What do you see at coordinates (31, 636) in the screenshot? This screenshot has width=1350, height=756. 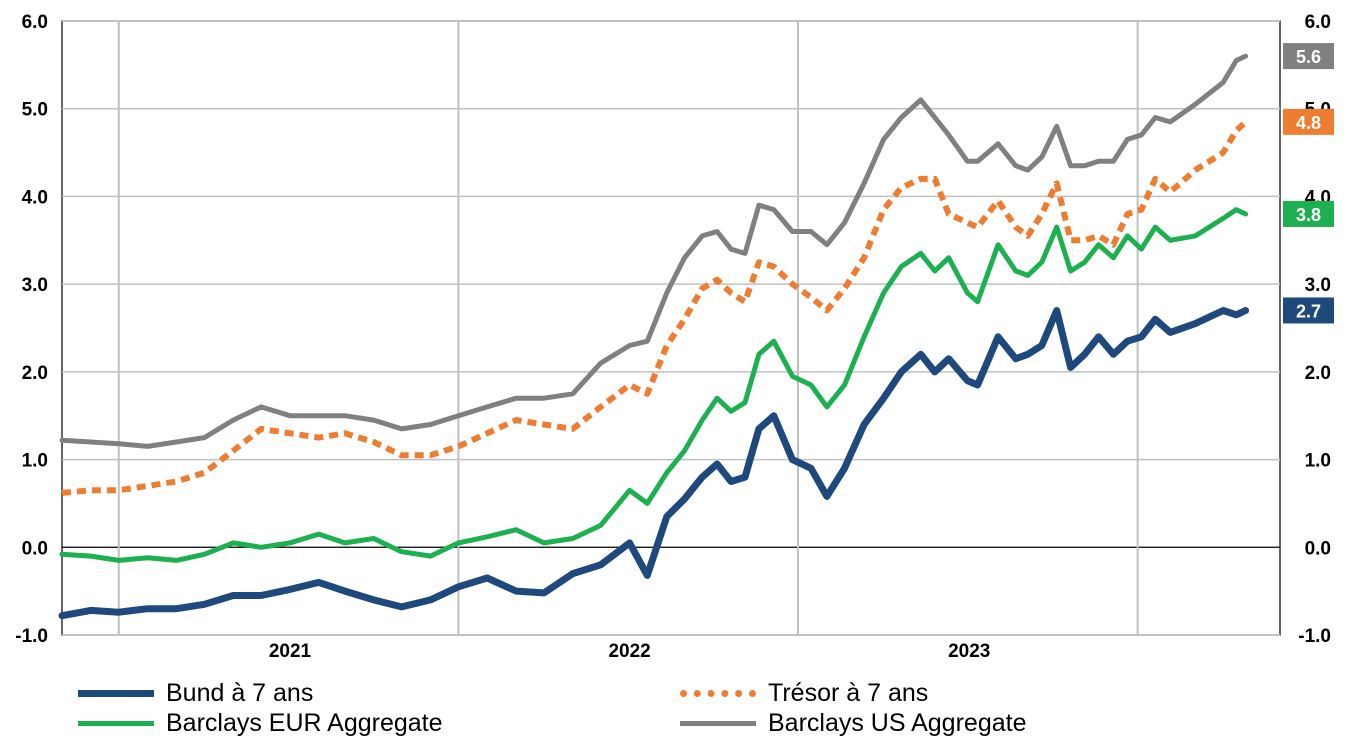 I see `y-tick-left: -1.0` at bounding box center [31, 636].